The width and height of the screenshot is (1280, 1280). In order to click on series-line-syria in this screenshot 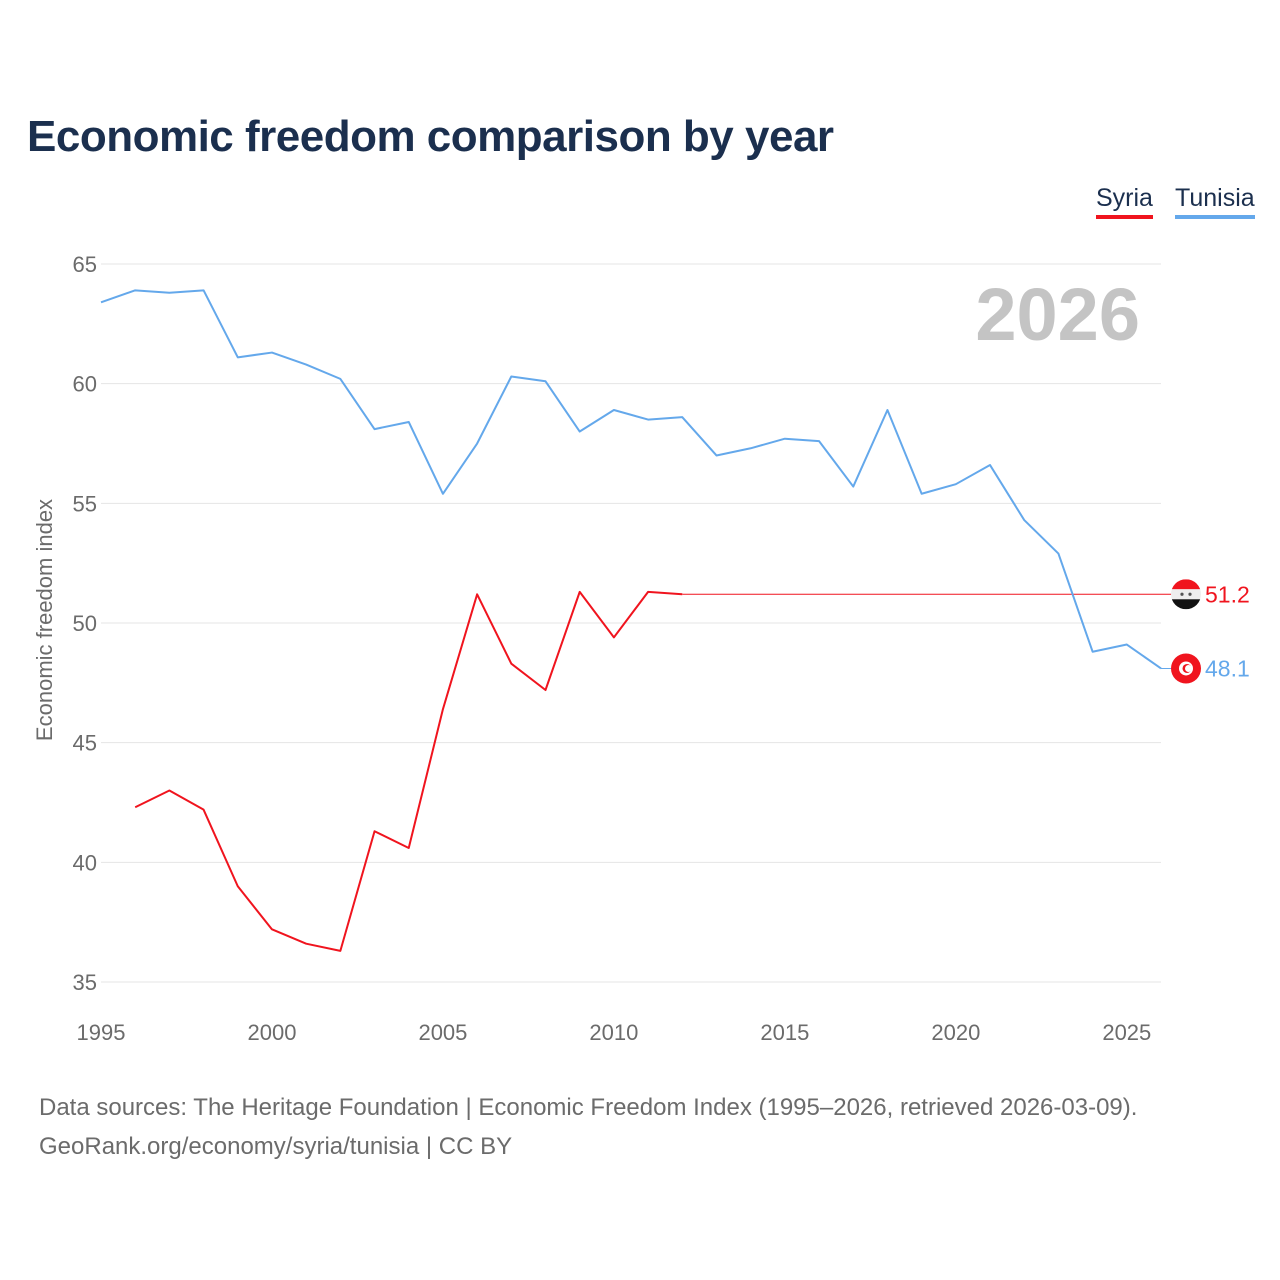, I will do `click(408, 771)`.